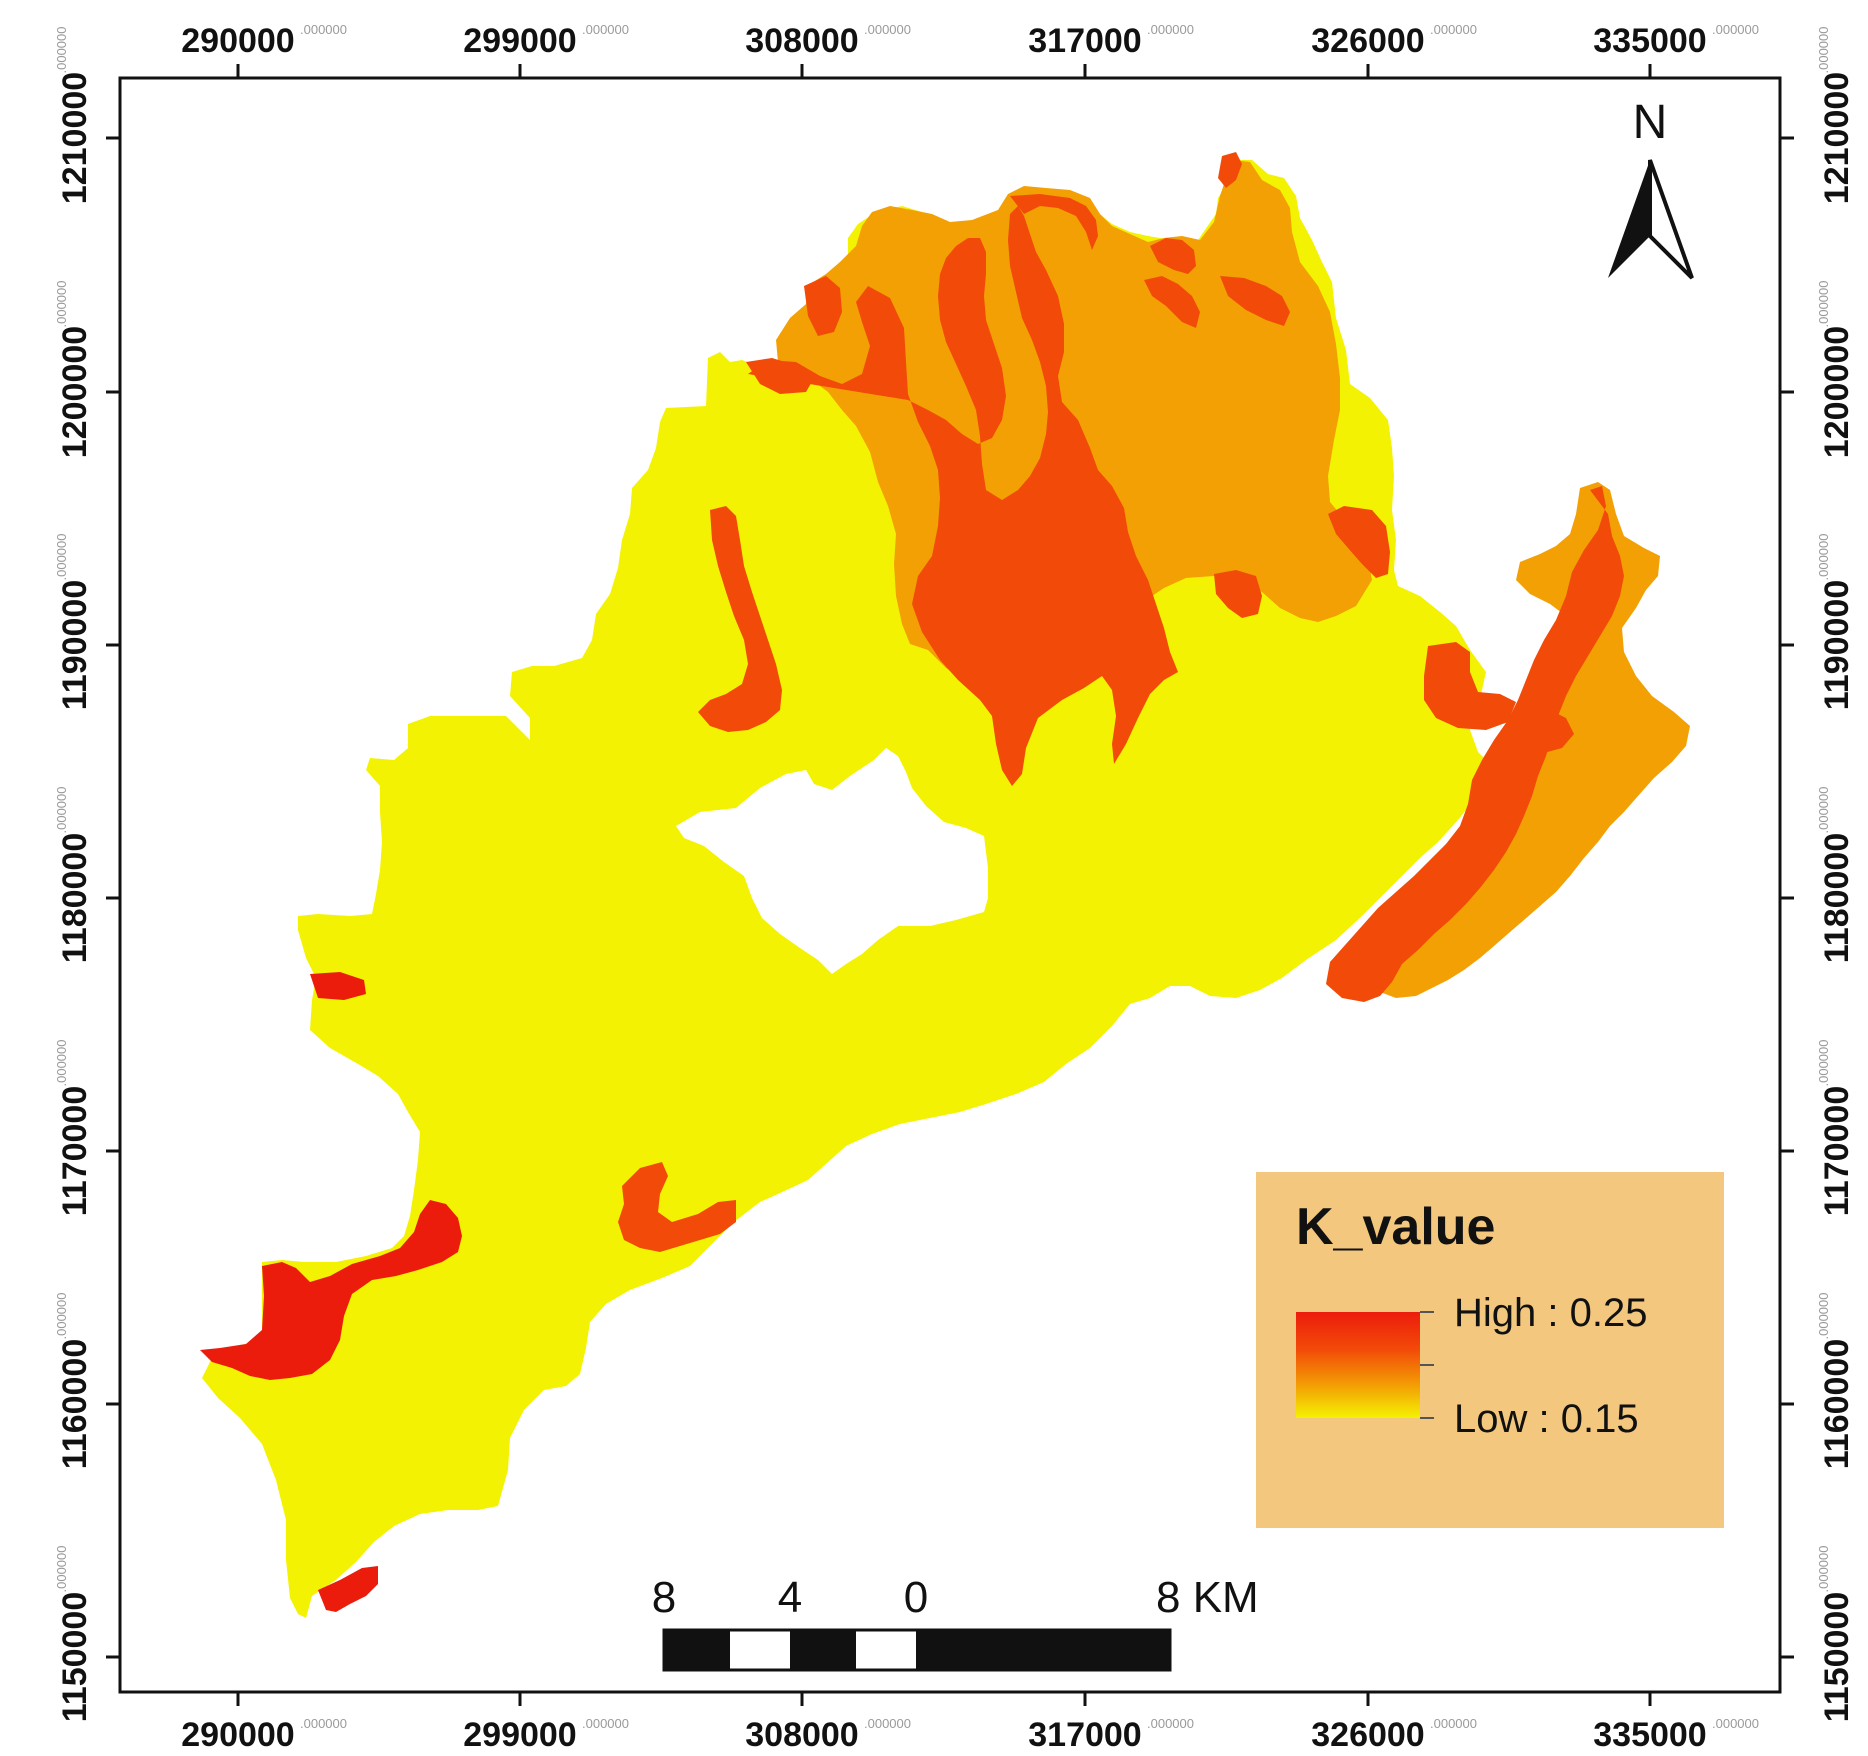 Image resolution: width=1868 pixels, height=1756 pixels. Describe the element at coordinates (519, 41) in the screenshot. I see `top-tick-label: 299000` at that location.